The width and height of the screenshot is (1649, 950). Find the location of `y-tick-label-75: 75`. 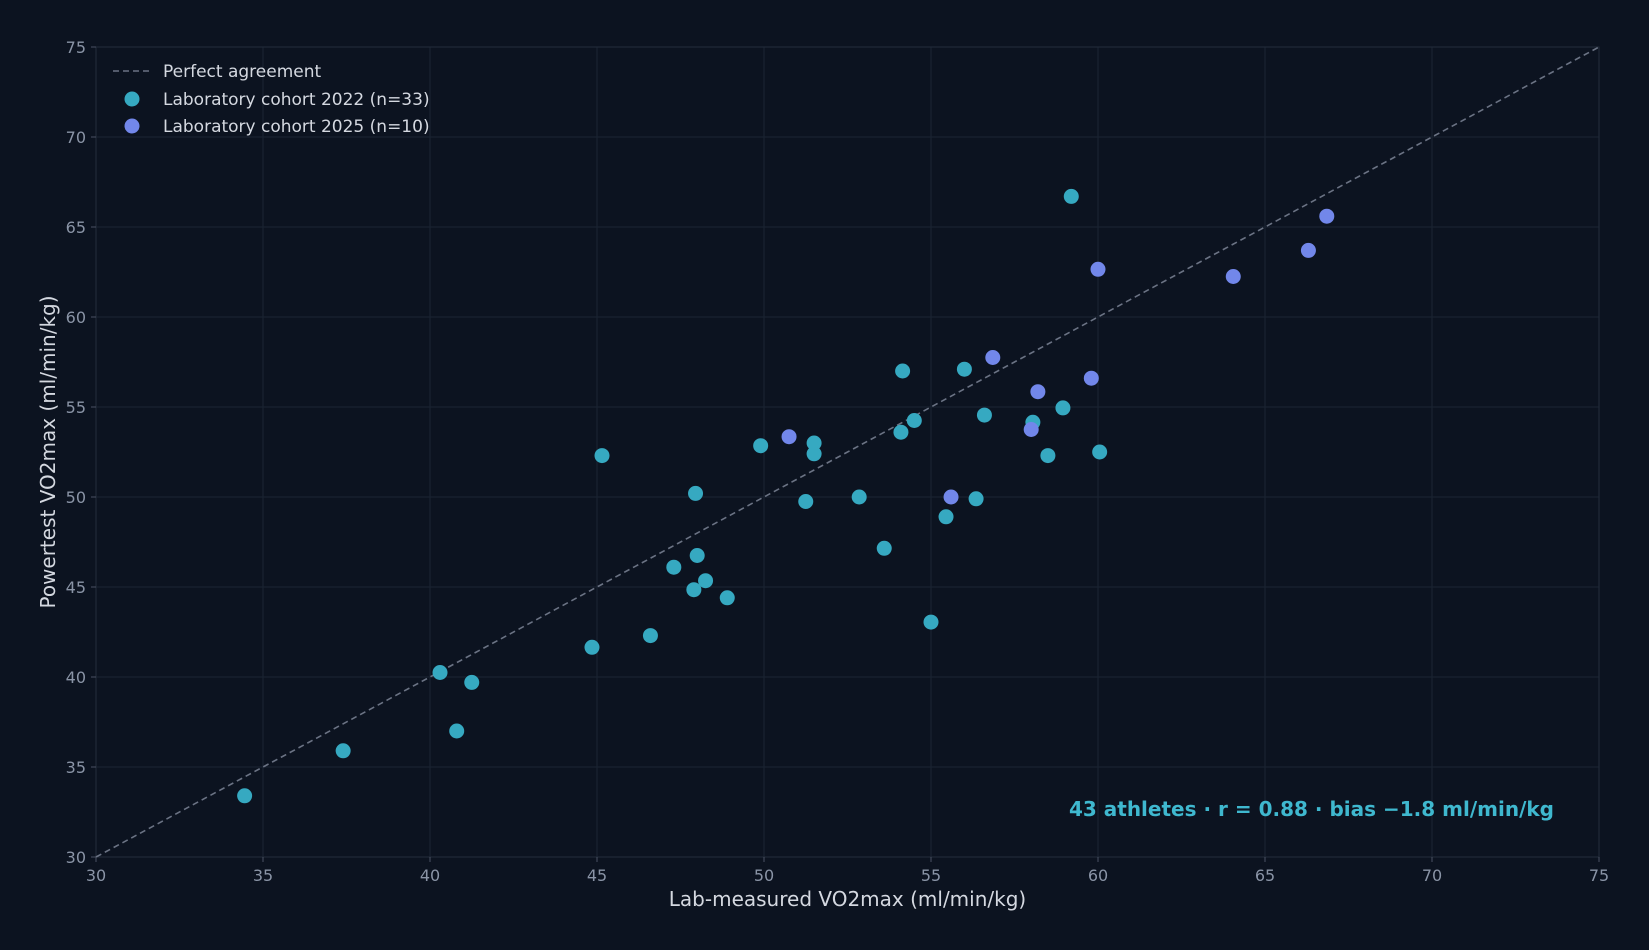

y-tick-label-75: 75 is located at coordinates (76, 47).